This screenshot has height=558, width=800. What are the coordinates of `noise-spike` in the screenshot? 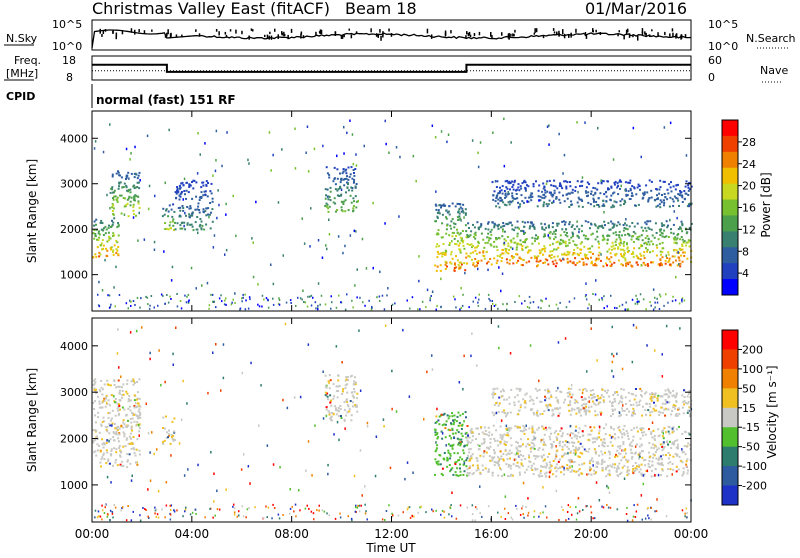 It's located at (253, 30).